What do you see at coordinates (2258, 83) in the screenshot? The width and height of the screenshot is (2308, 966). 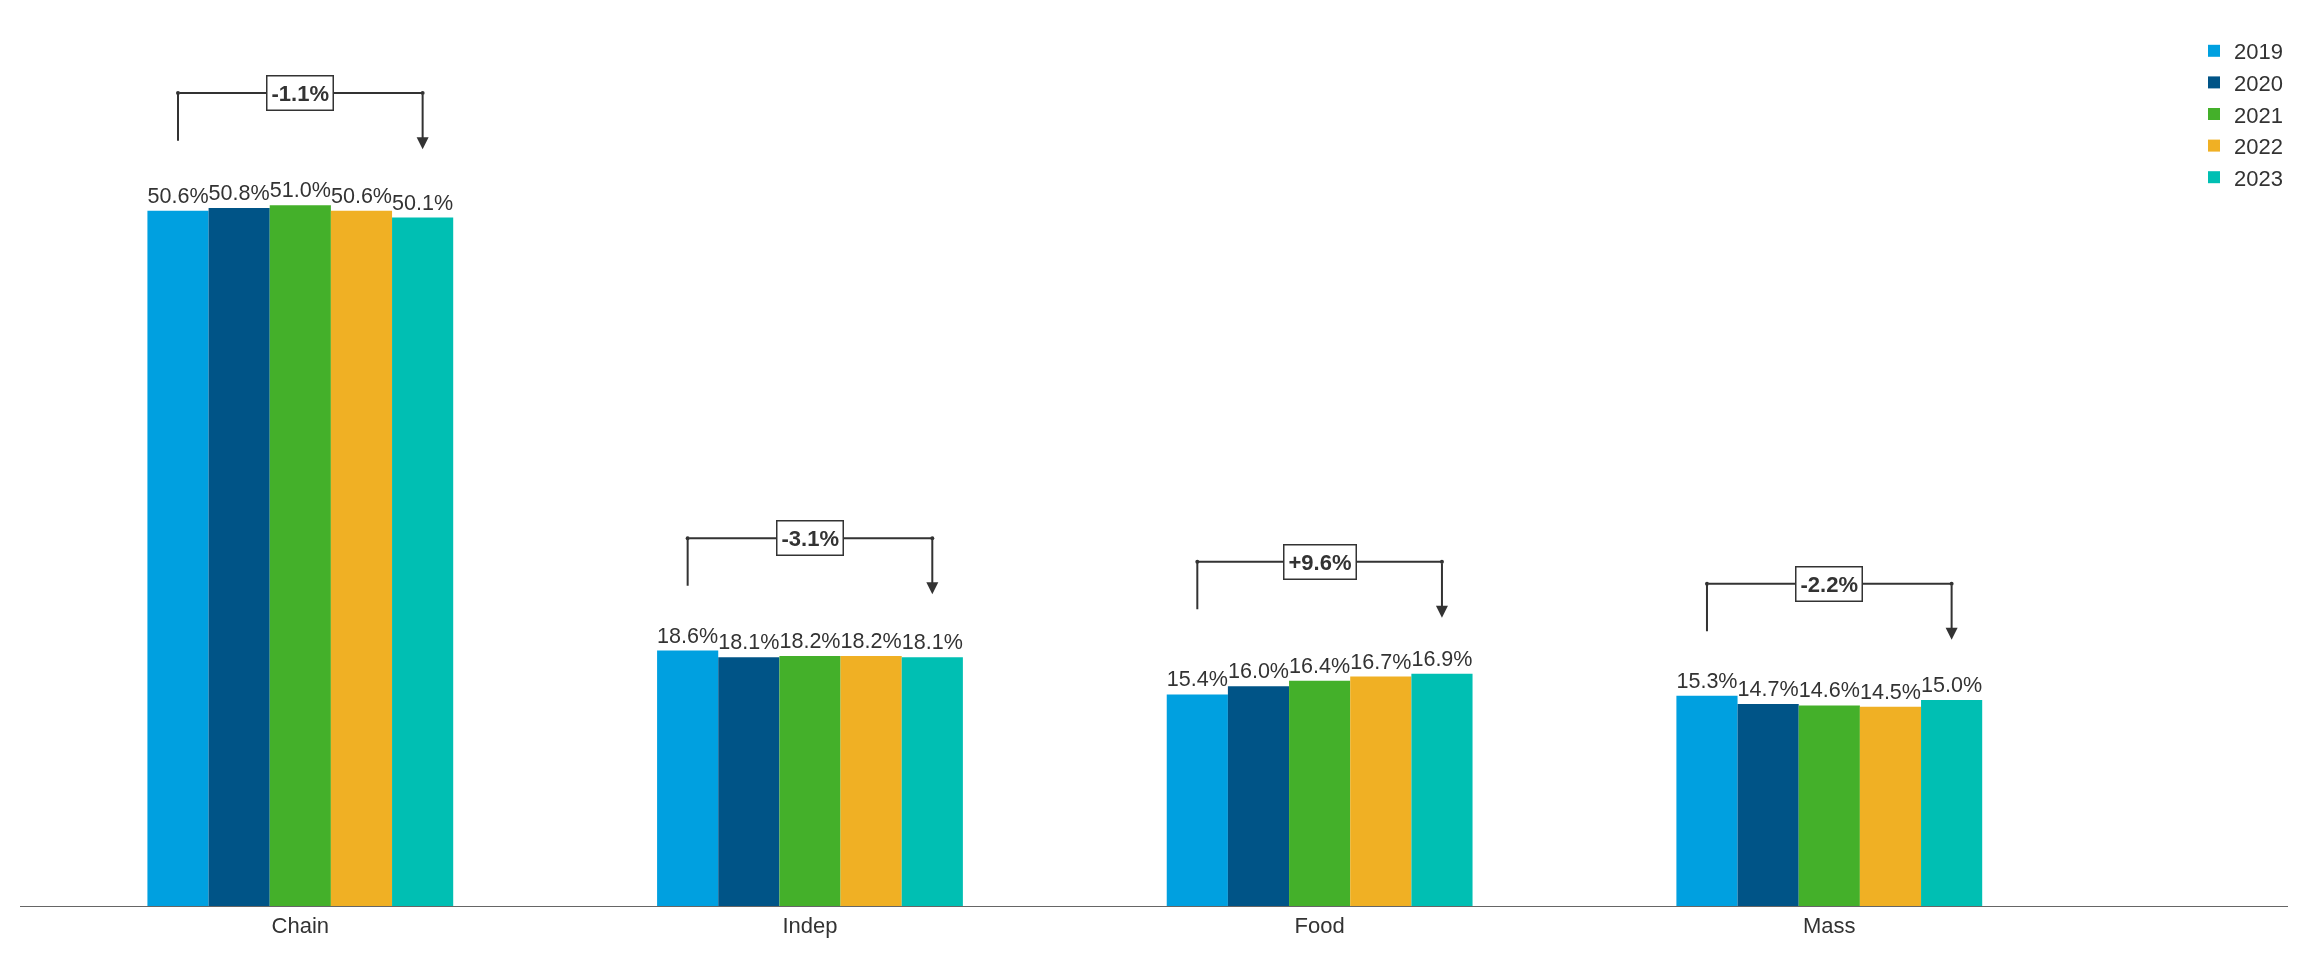 I see `legend-label: 2020` at bounding box center [2258, 83].